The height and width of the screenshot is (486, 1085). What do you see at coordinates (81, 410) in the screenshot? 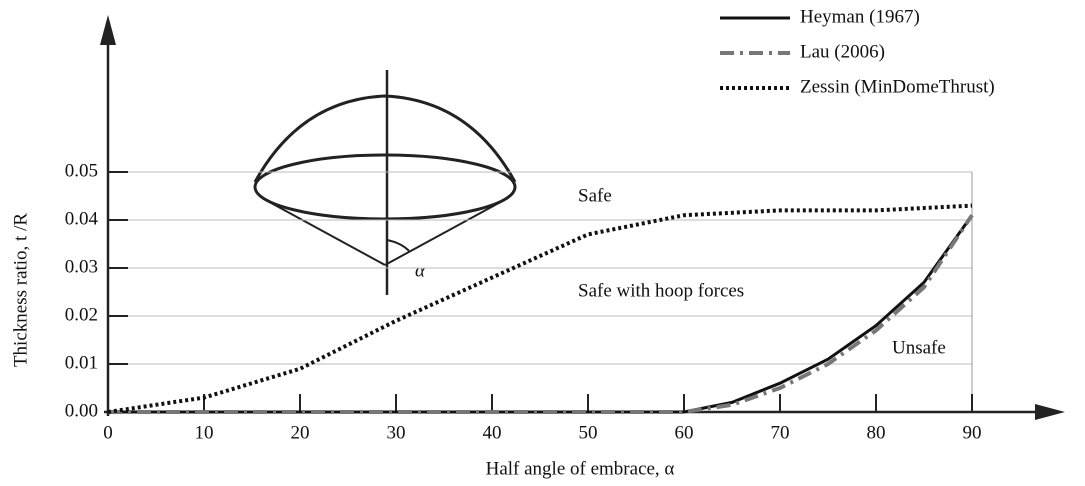
I see `y-tick-label: 0.00` at bounding box center [81, 410].